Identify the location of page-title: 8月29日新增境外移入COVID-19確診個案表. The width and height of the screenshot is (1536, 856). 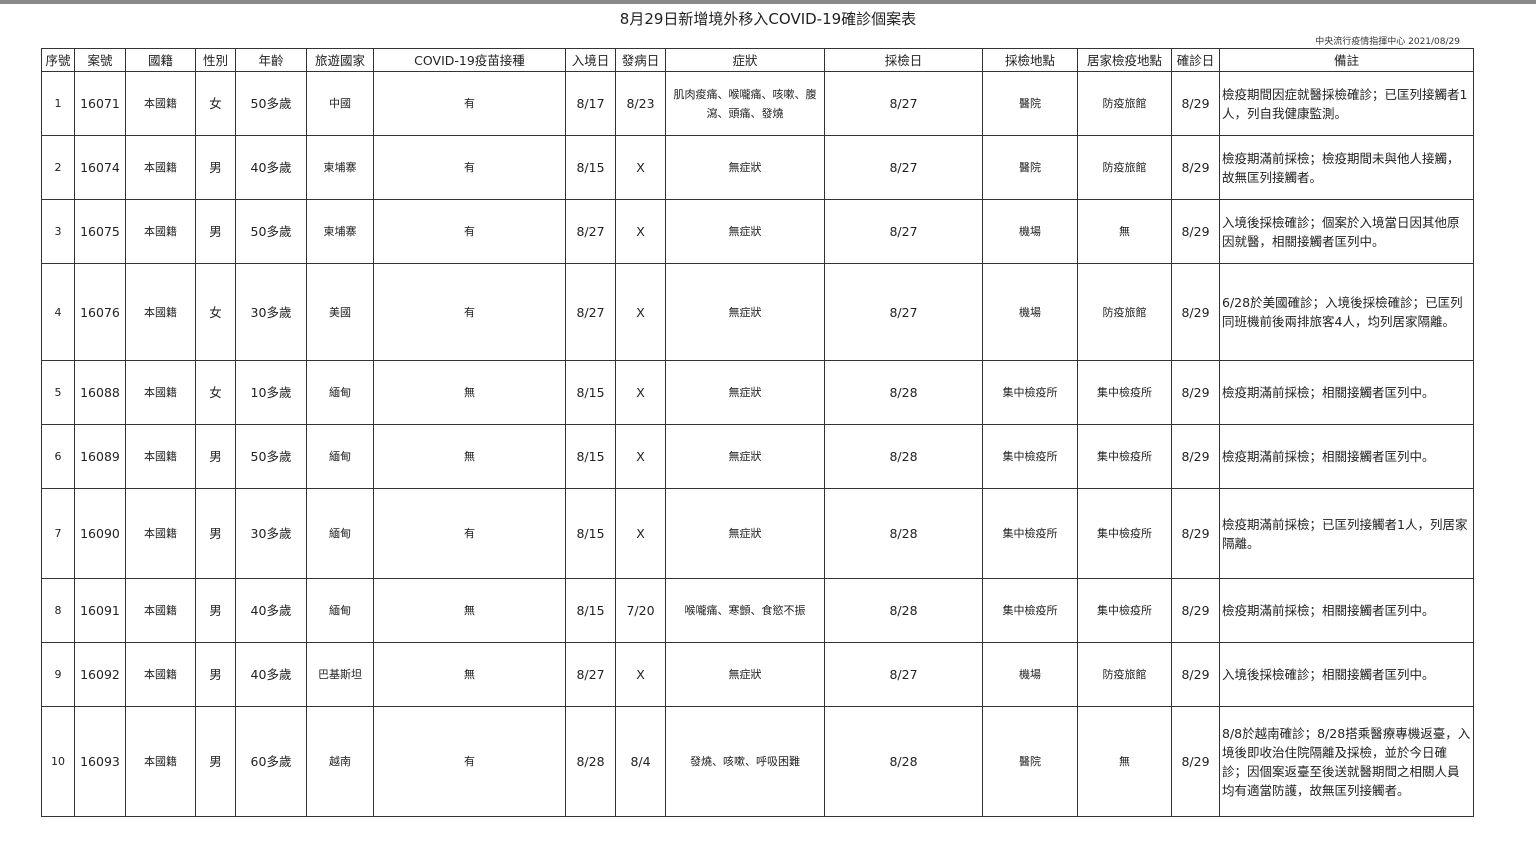
(768, 19).